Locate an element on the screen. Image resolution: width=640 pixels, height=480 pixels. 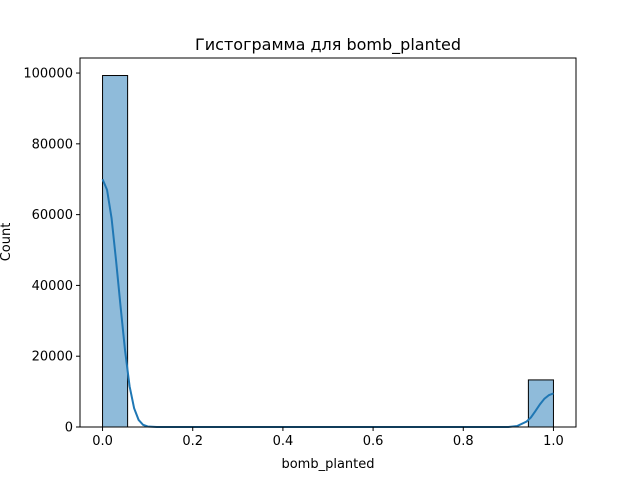
x-tick-label: 0.8 is located at coordinates (463, 441).